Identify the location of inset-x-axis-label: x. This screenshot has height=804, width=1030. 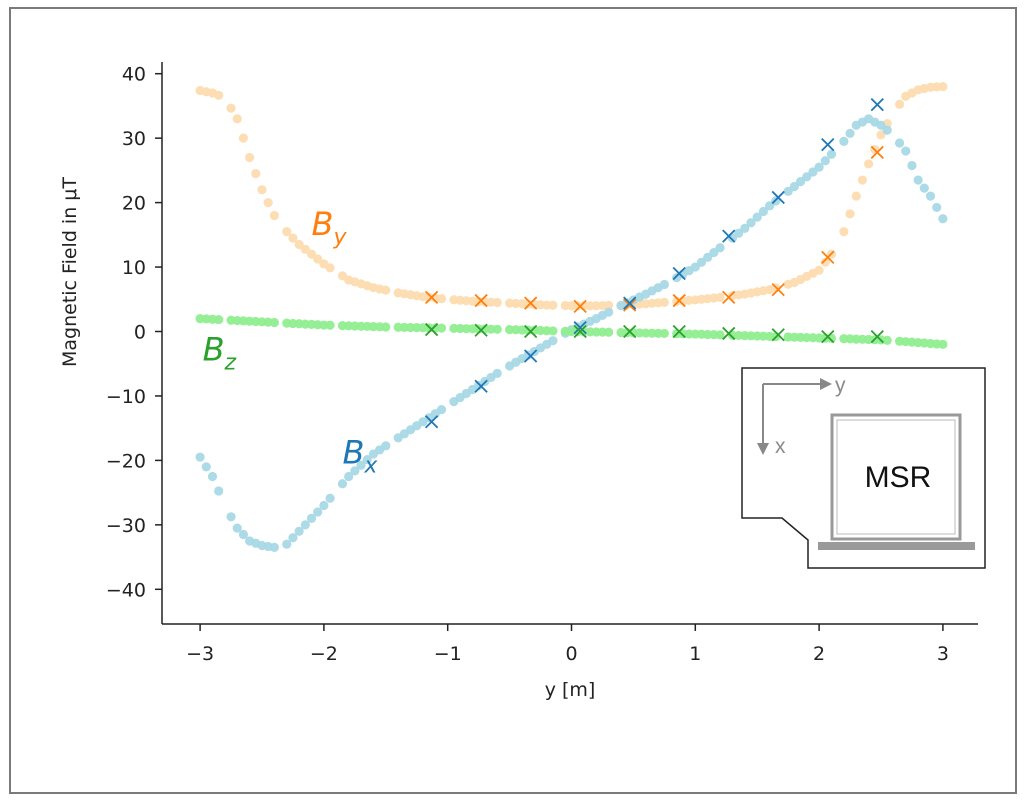
(780, 446).